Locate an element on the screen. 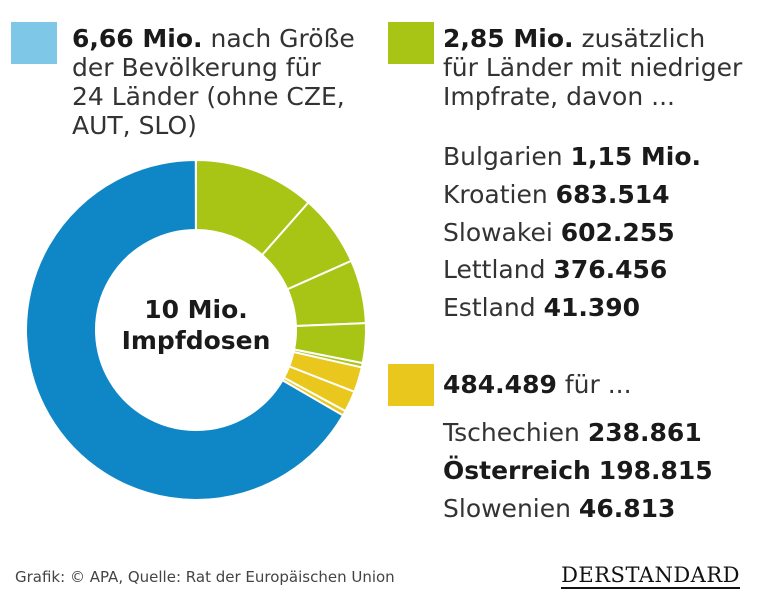  legend-population-value: 6,66 Mio. is located at coordinates (137, 38).